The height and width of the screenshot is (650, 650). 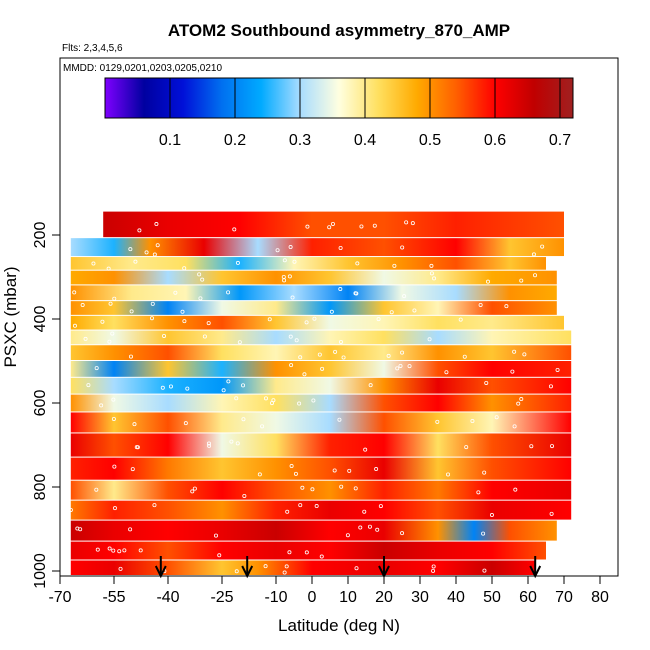 What do you see at coordinates (40, 319) in the screenshot?
I see `y-tick-label: 400` at bounding box center [40, 319].